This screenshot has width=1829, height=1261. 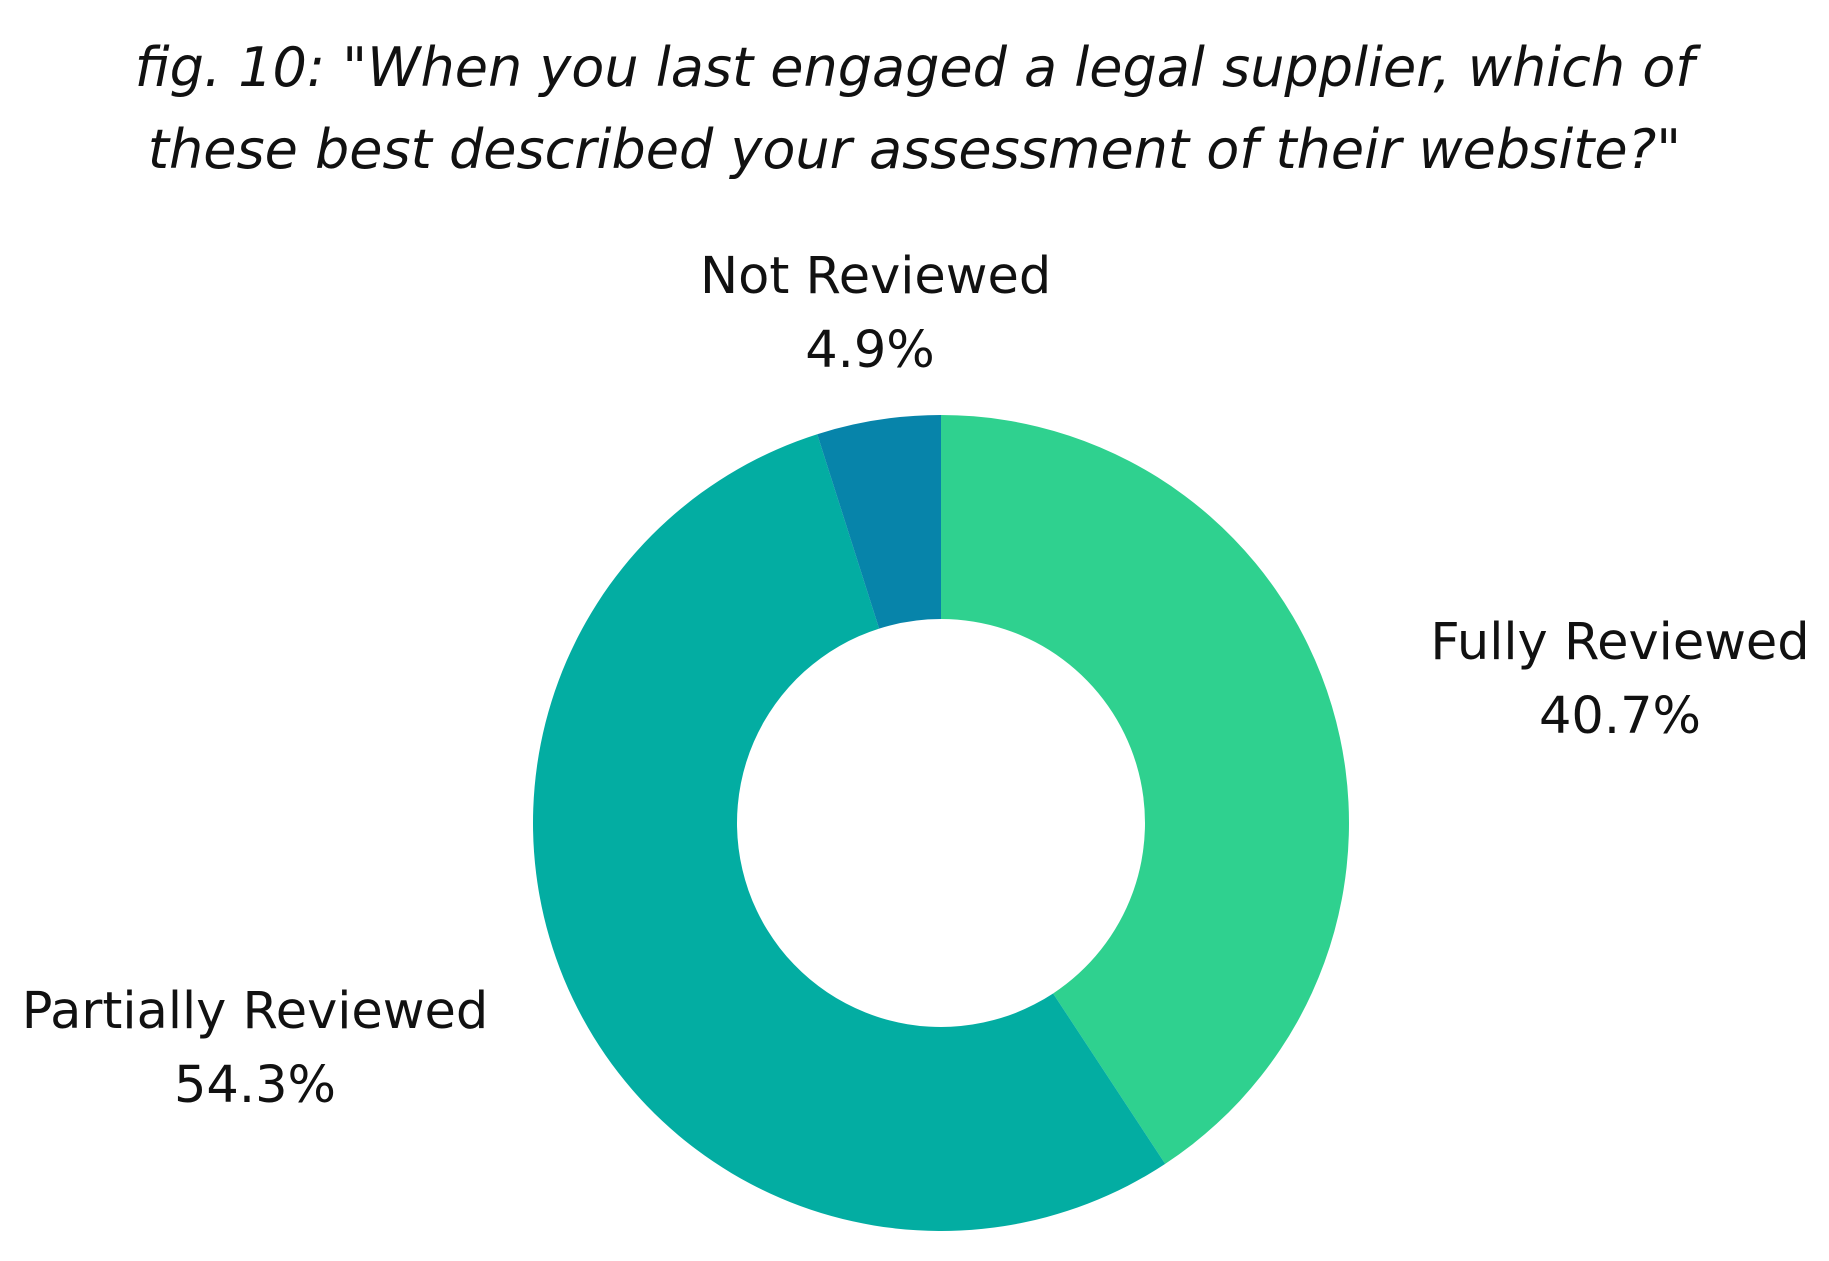 I want to click on slice-label-partially-reviewed: Partially Reviewed 54.3%, so click(x=255, y=1049).